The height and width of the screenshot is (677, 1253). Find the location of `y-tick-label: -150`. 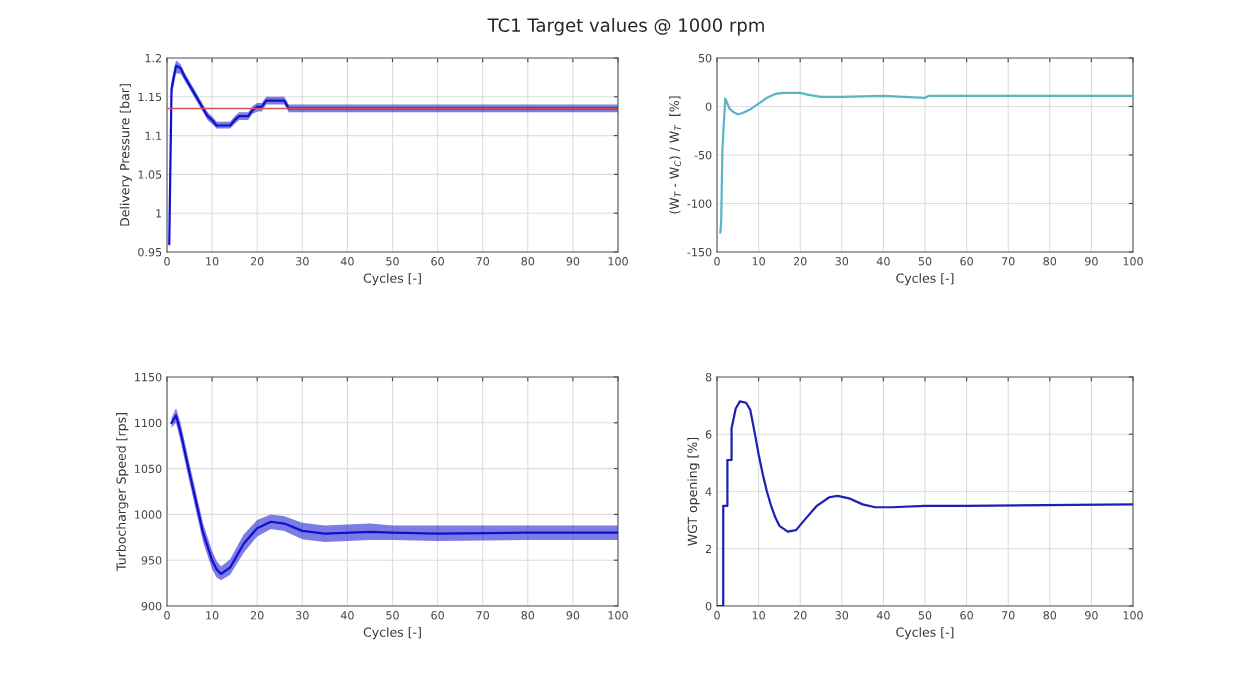

y-tick-label: -150 is located at coordinates (699, 252).